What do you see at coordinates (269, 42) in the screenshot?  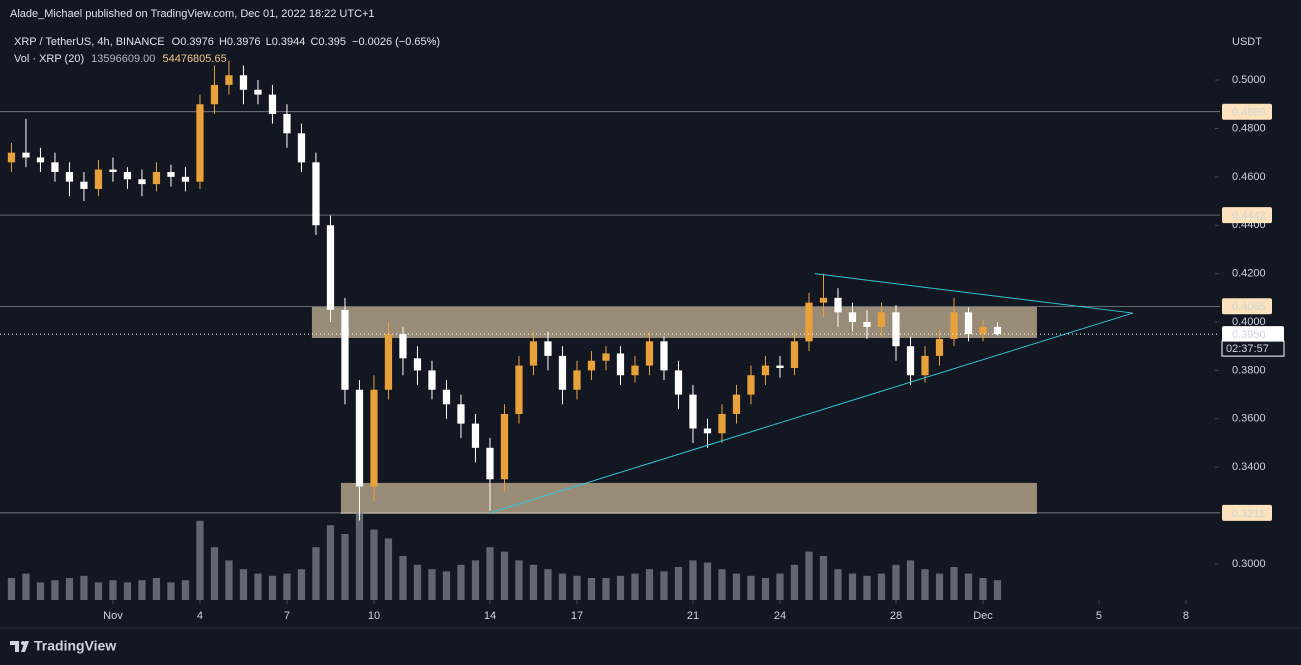 I see `ohlc-letter: L` at bounding box center [269, 42].